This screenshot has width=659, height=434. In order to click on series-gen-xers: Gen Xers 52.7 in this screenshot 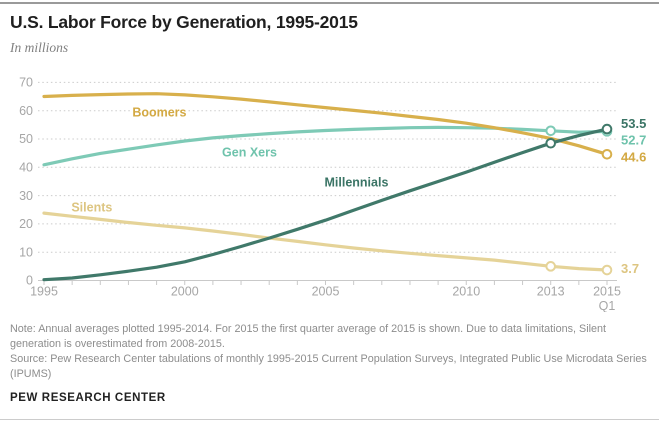, I will do `click(344, 146)`.